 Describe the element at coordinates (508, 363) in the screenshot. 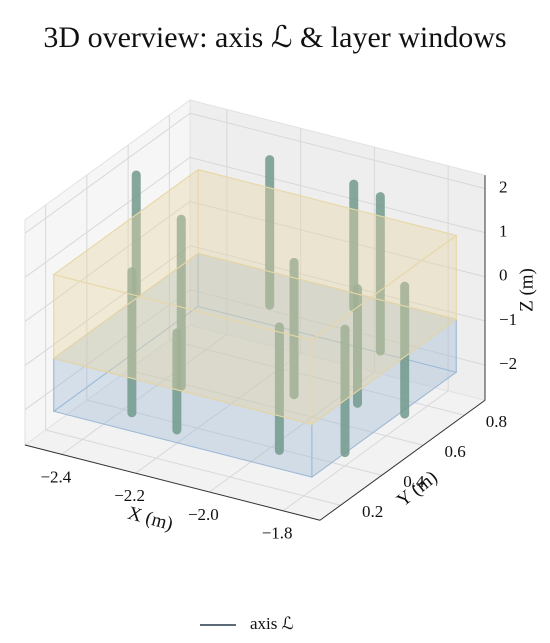

I see `z-tick-label: −2` at that location.